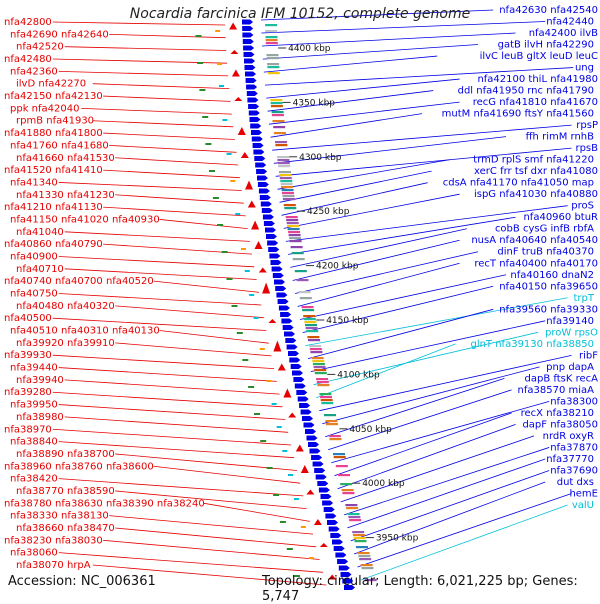 This screenshot has width=600, height=604. I want to click on forward-gene-label: nfa38060, so click(34, 553).